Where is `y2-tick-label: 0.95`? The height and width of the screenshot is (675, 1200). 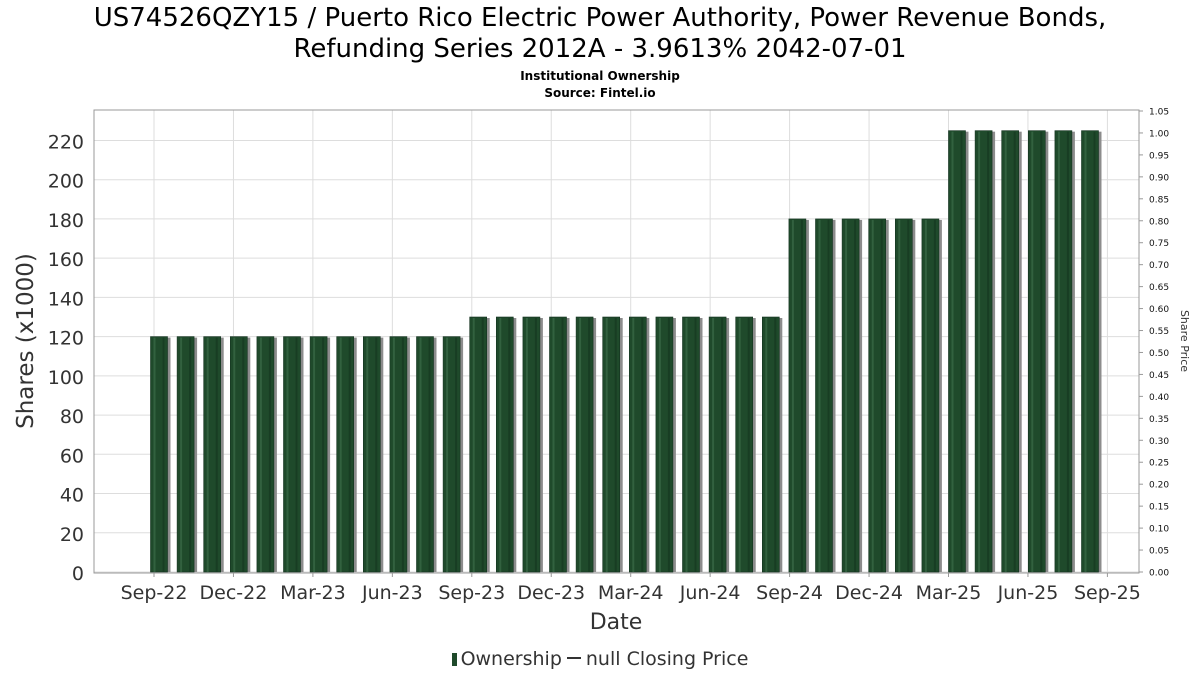 y2-tick-label: 0.95 is located at coordinates (1159, 156).